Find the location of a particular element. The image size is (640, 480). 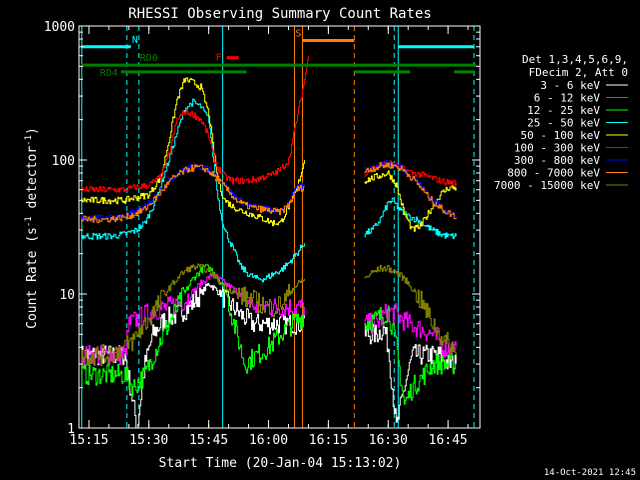

y-axis-label: Count Rate (s-1 detector-1) is located at coordinates (32, 228).